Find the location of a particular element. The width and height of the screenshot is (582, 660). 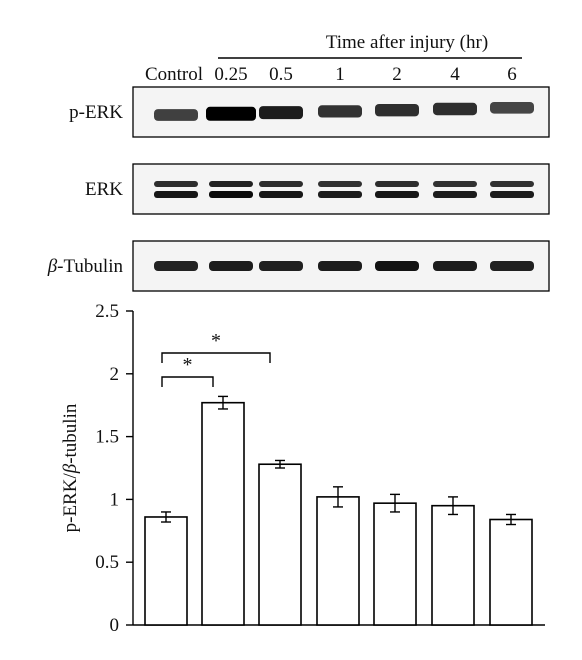

lane-labels: Control 0.25 0.5 1 2 4 6 is located at coordinates (331, 74).